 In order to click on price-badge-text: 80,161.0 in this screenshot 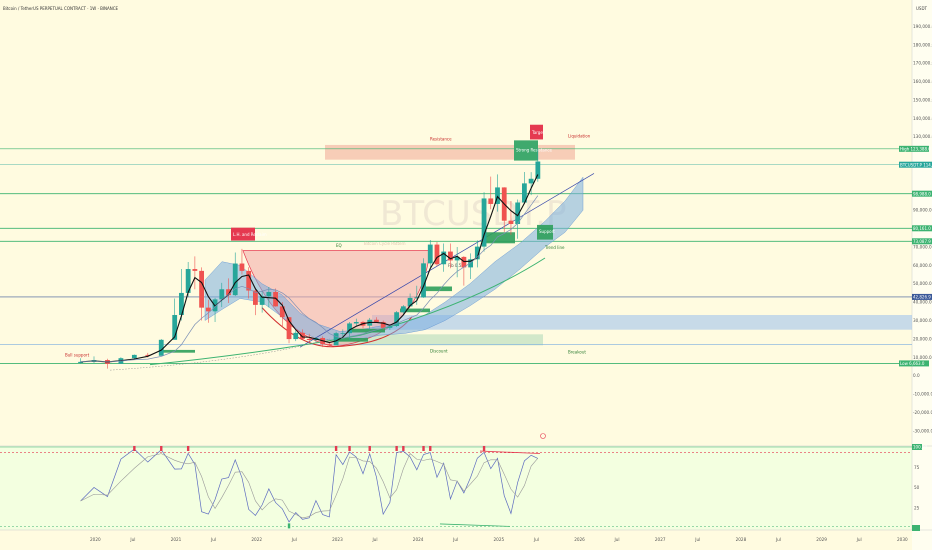, I will do `click(922, 228)`.